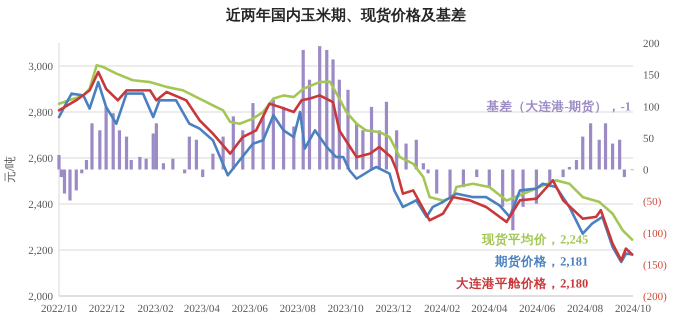 The height and width of the screenshot is (331, 683). Describe the element at coordinates (41, 113) in the screenshot. I see `y-tick-label: 2,800` at that location.